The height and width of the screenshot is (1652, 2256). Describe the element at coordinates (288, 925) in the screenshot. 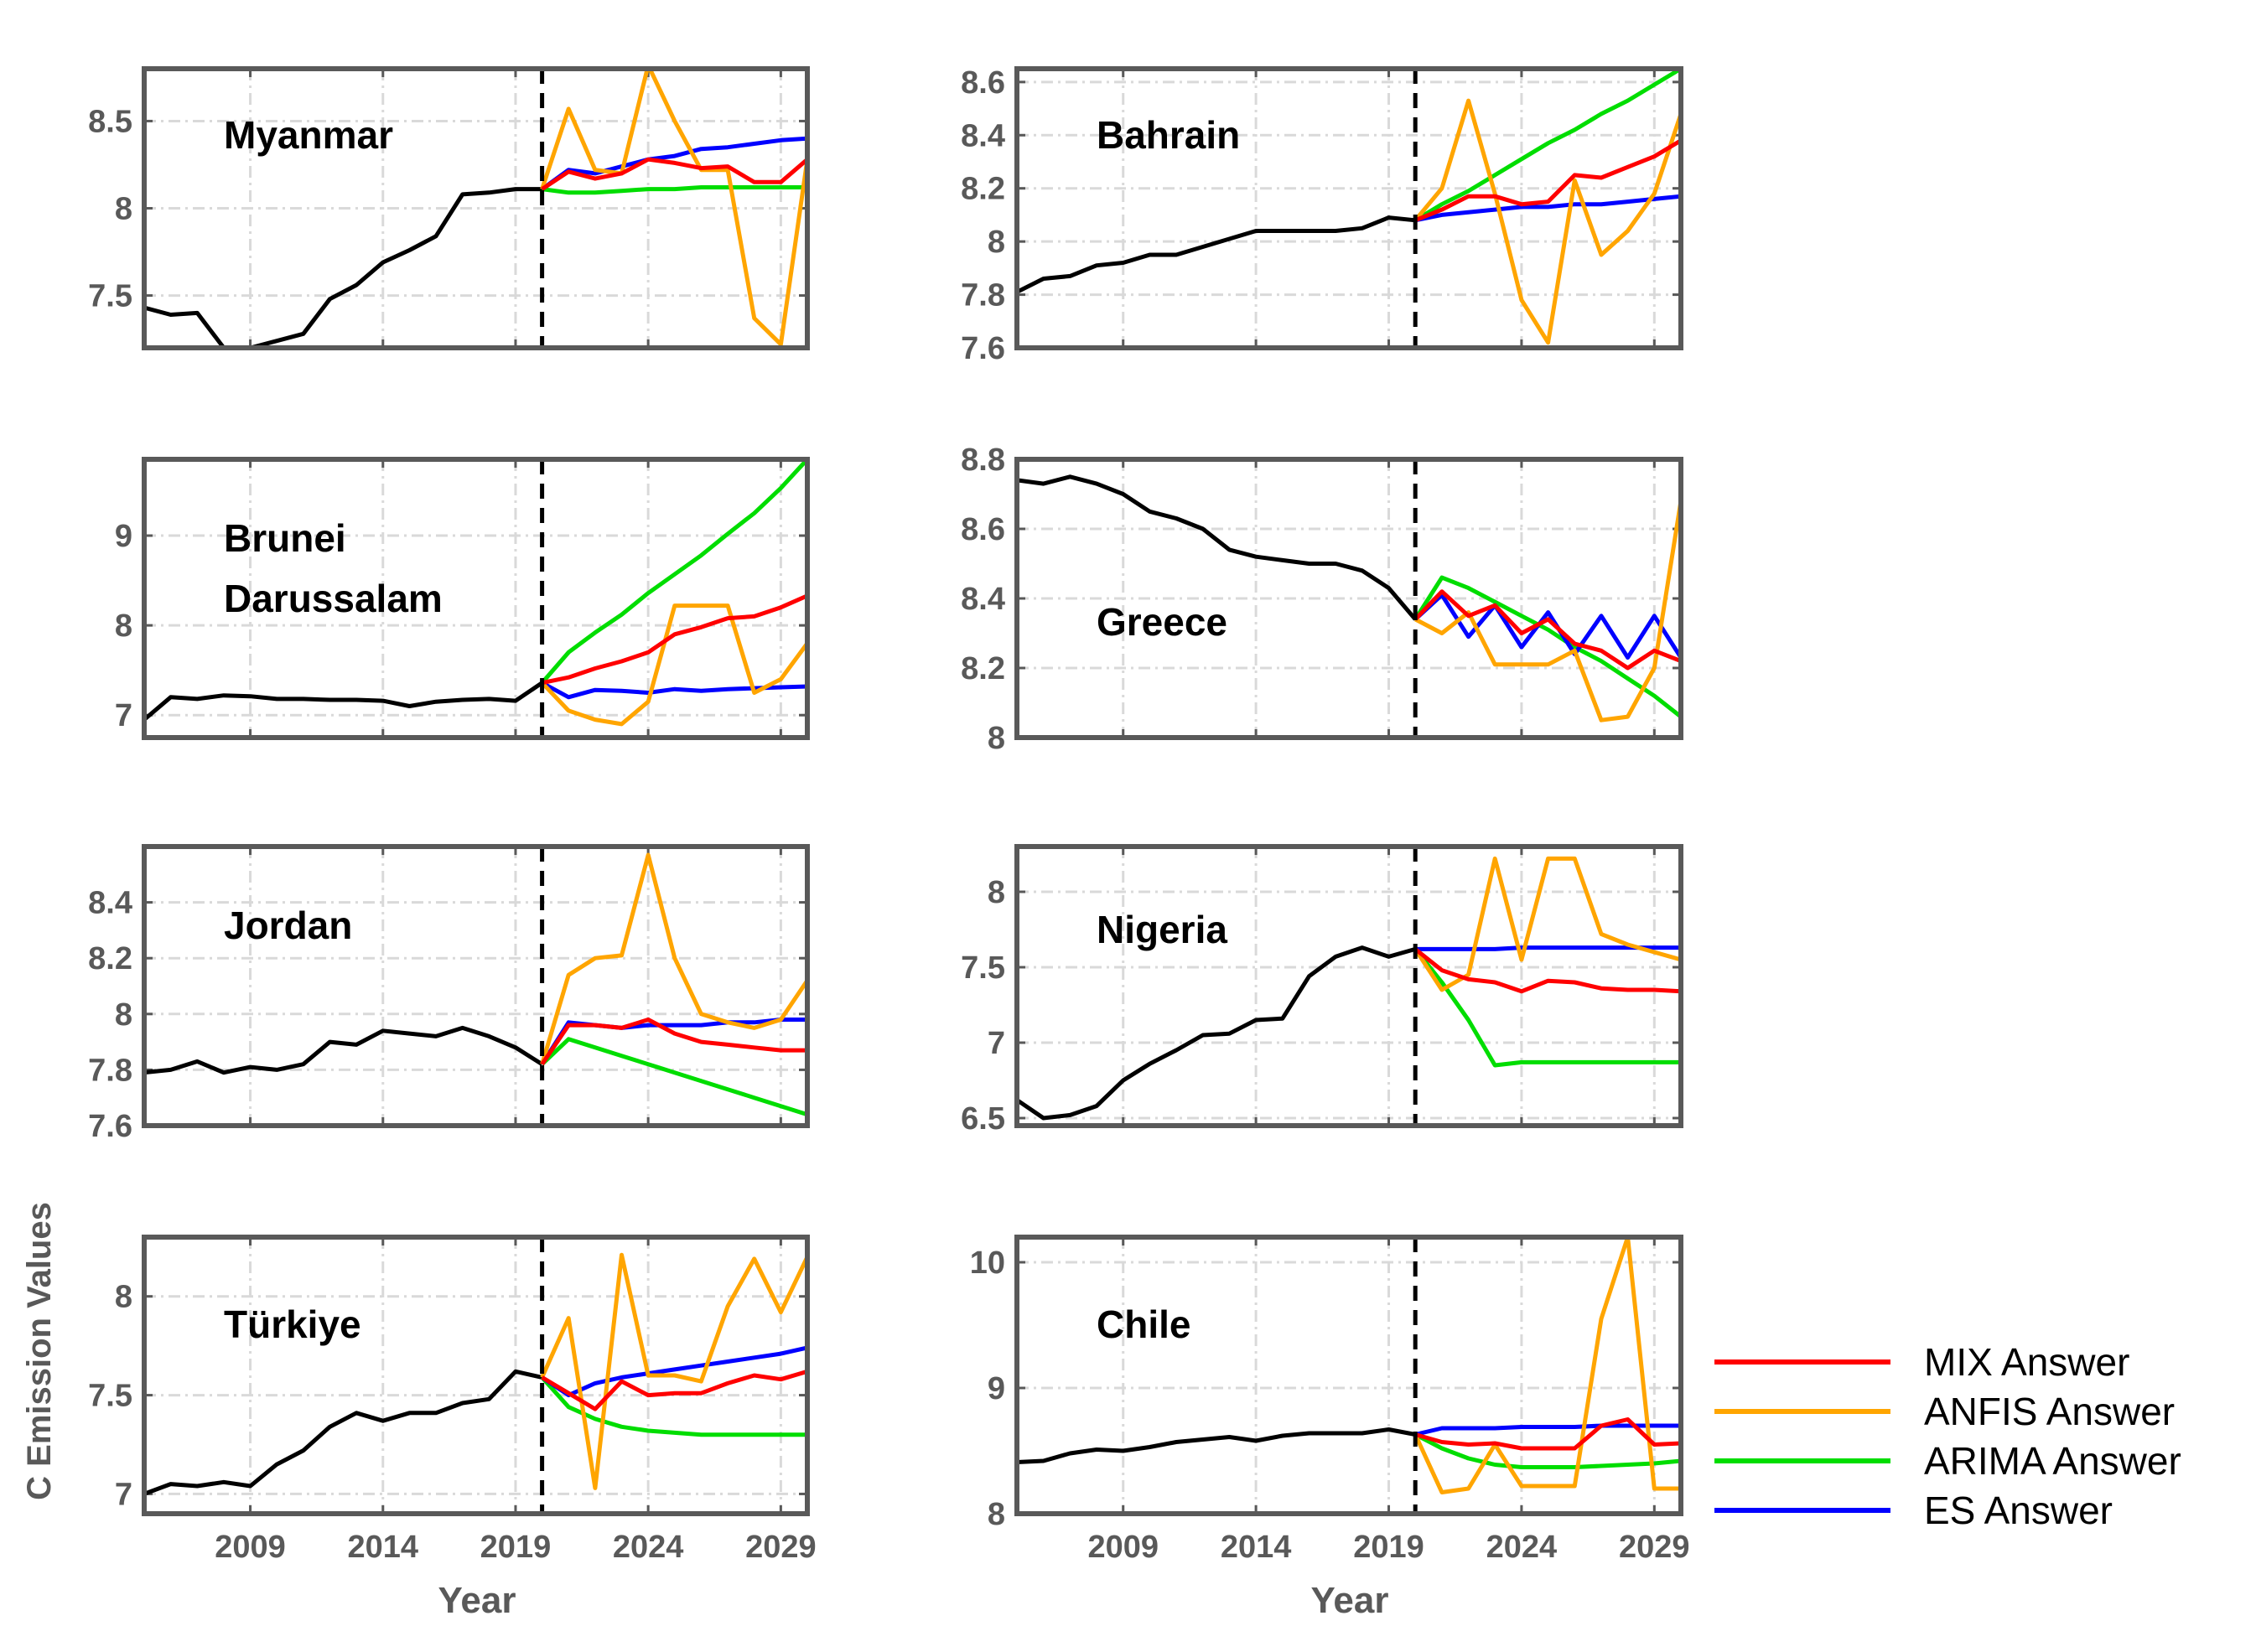

I see `country-label: Jordan` at that location.